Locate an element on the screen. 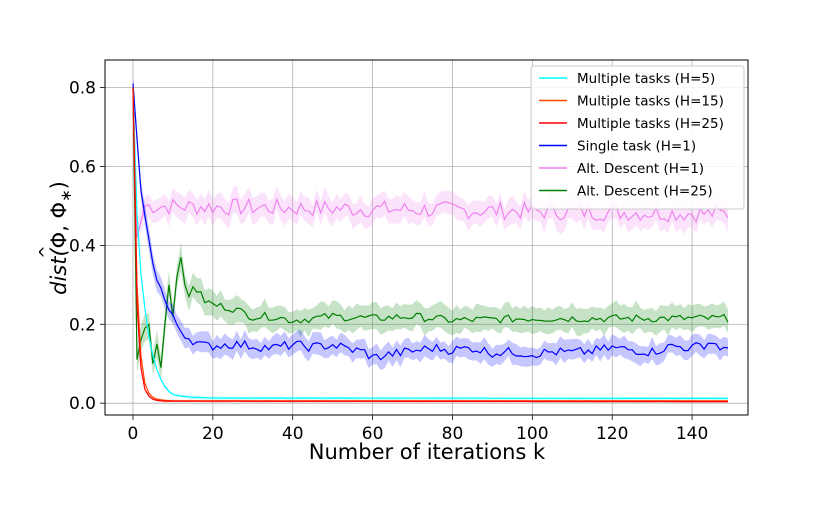  x-tick-label: 120 is located at coordinates (612, 434).